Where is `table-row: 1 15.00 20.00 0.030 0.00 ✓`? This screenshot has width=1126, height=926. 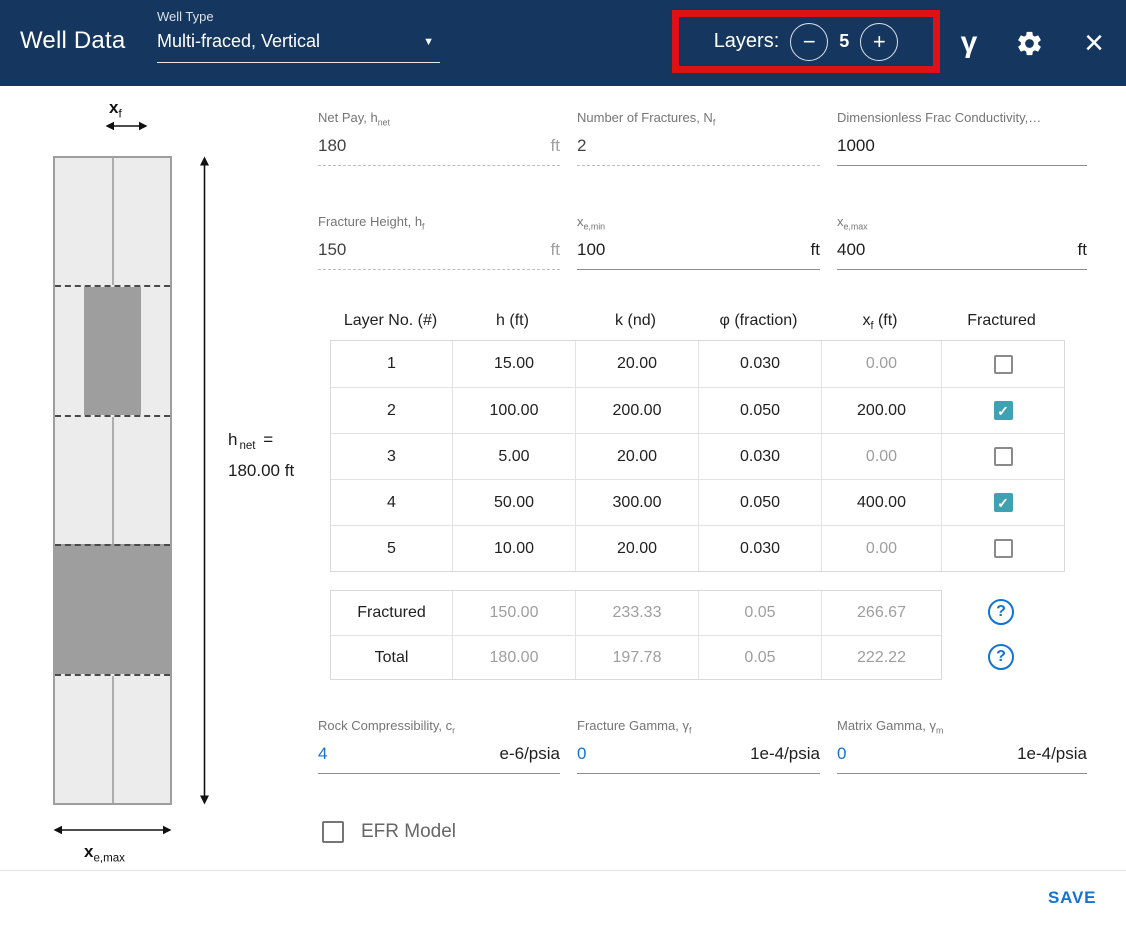
table-row: 1 15.00 20.00 0.030 0.00 ✓ is located at coordinates (697, 364).